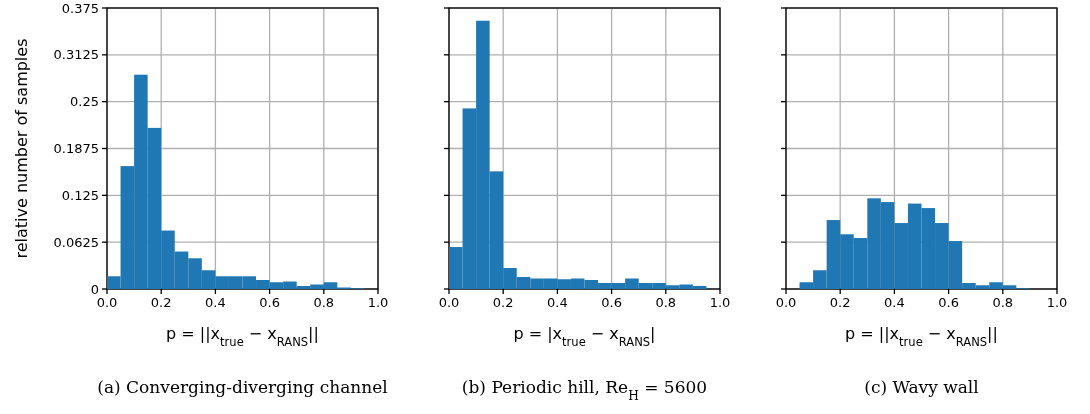  I want to click on y-tick-label: 0.125, so click(80, 195).